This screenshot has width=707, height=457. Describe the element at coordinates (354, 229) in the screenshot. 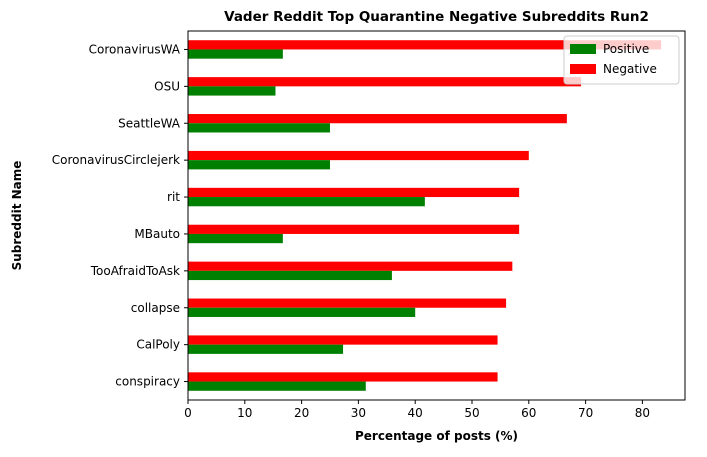

I see `bar-negative-mbauto` at that location.